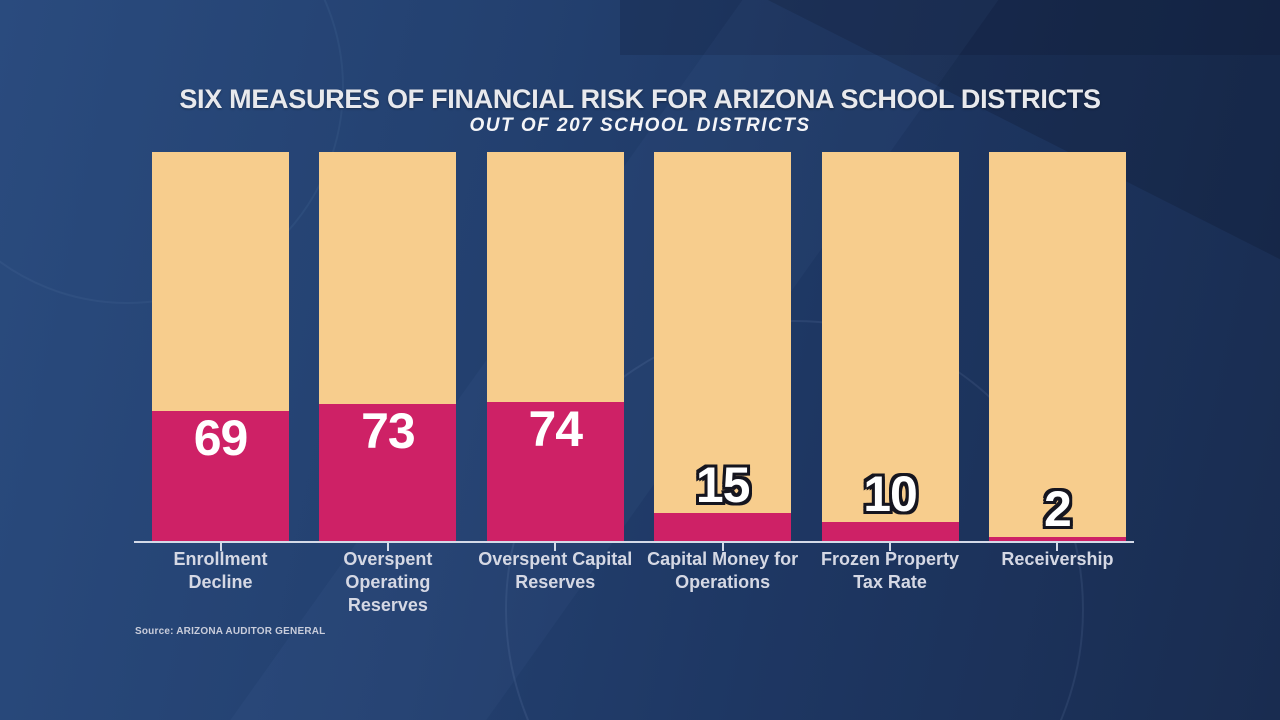 The image size is (1280, 720). What do you see at coordinates (388, 582) in the screenshot?
I see `bar-category-label: Overspent Operating Reserves` at bounding box center [388, 582].